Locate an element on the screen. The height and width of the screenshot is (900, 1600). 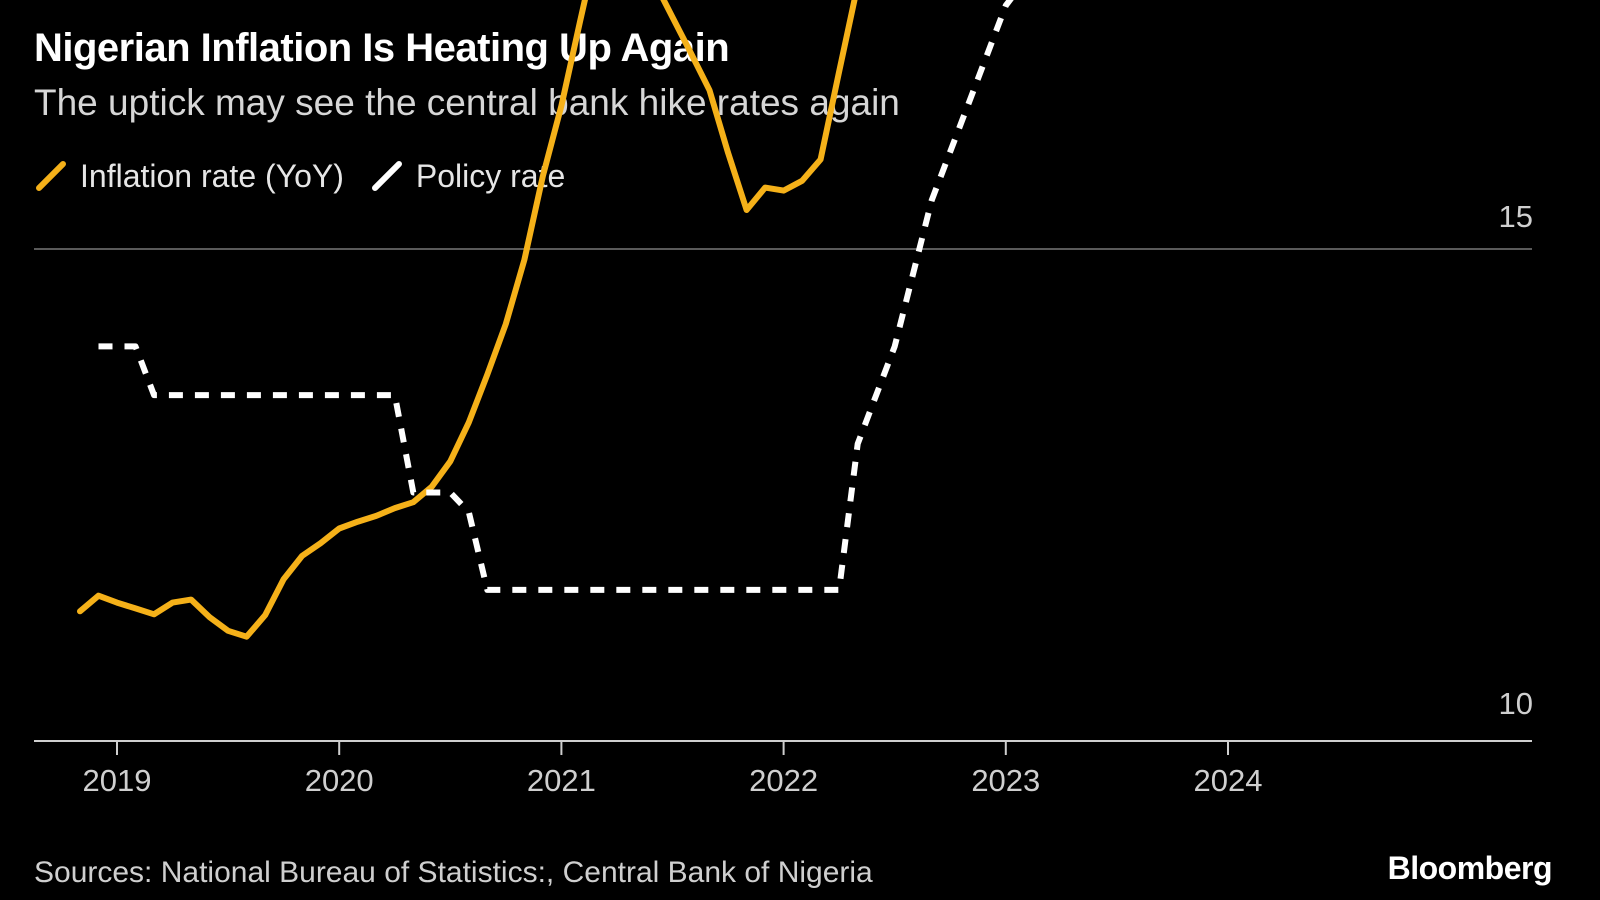
x-tick-label-2019: 2019 is located at coordinates (117, 780).